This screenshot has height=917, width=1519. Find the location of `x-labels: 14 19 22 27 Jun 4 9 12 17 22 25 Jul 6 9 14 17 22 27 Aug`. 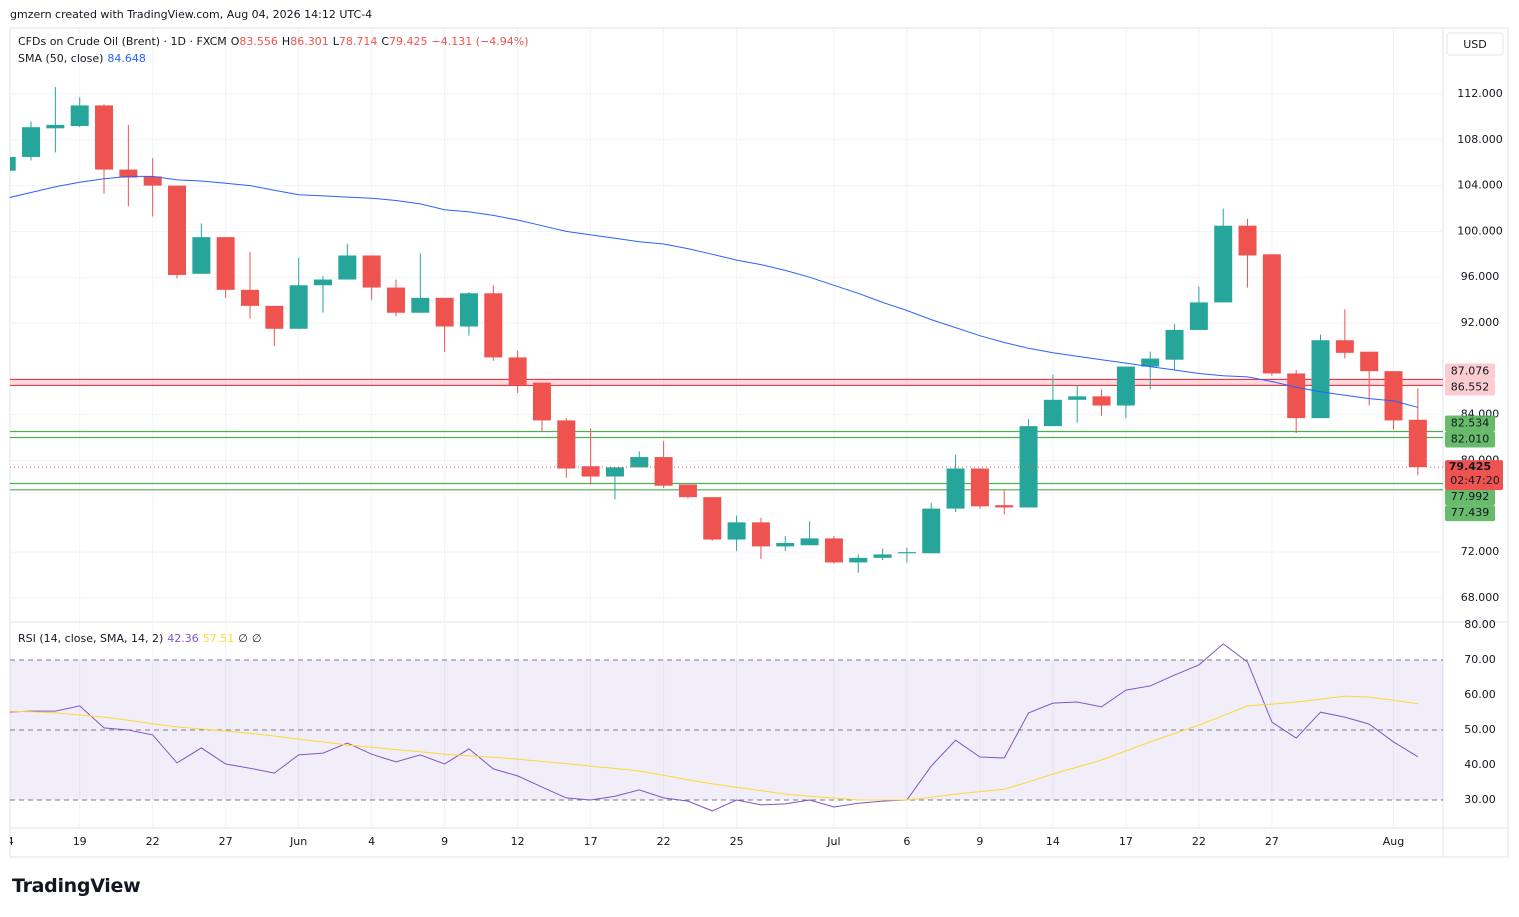

x-labels: 14 19 22 27 Jun 4 9 12 17 22 25 Jul 6 9 14 17 22 27 Aug is located at coordinates (702, 841).